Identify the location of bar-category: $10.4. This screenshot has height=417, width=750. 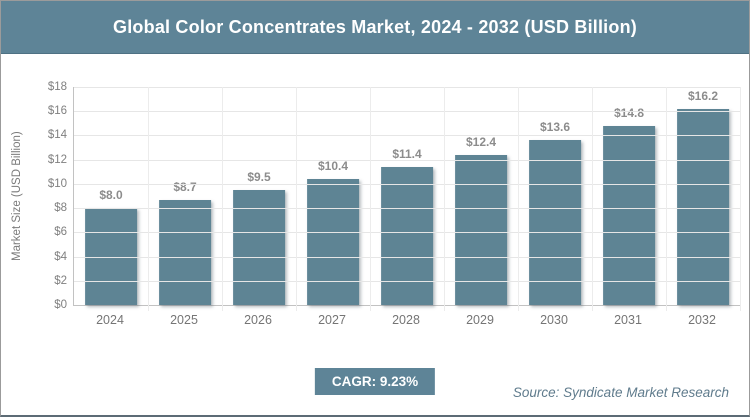
(333, 196).